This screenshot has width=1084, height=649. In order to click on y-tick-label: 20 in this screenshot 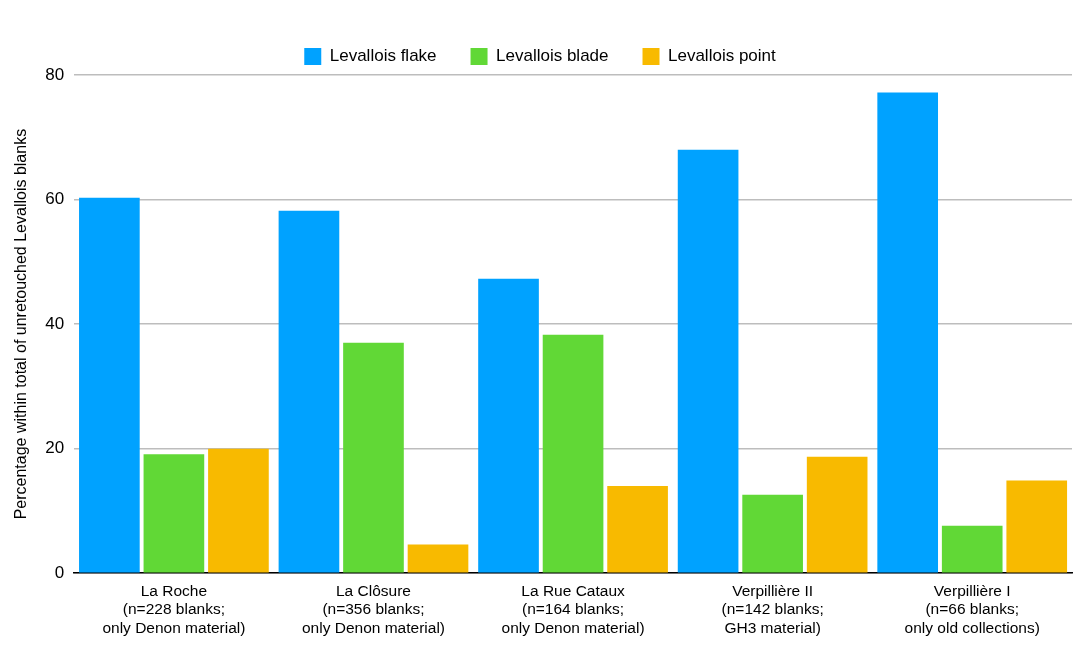, I will do `click(55, 448)`.